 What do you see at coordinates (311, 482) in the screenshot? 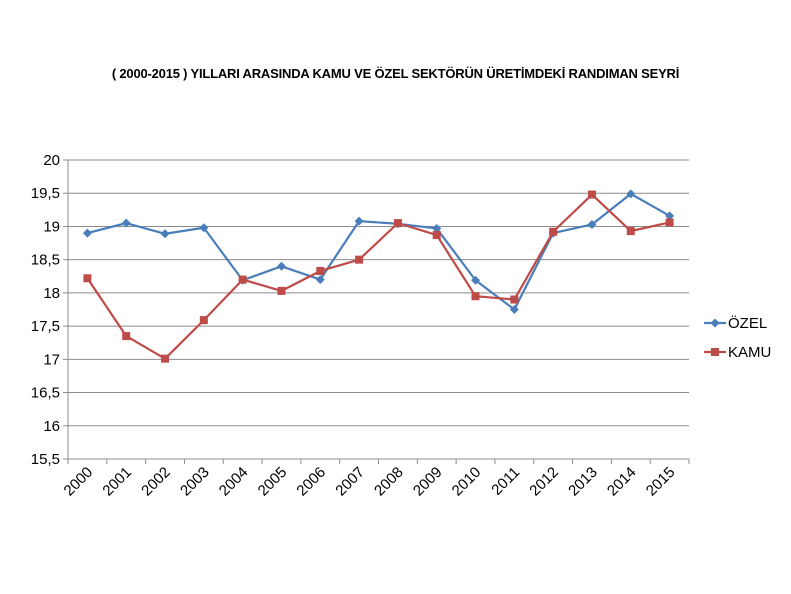
I see `x-tick-label: 2006` at bounding box center [311, 482].